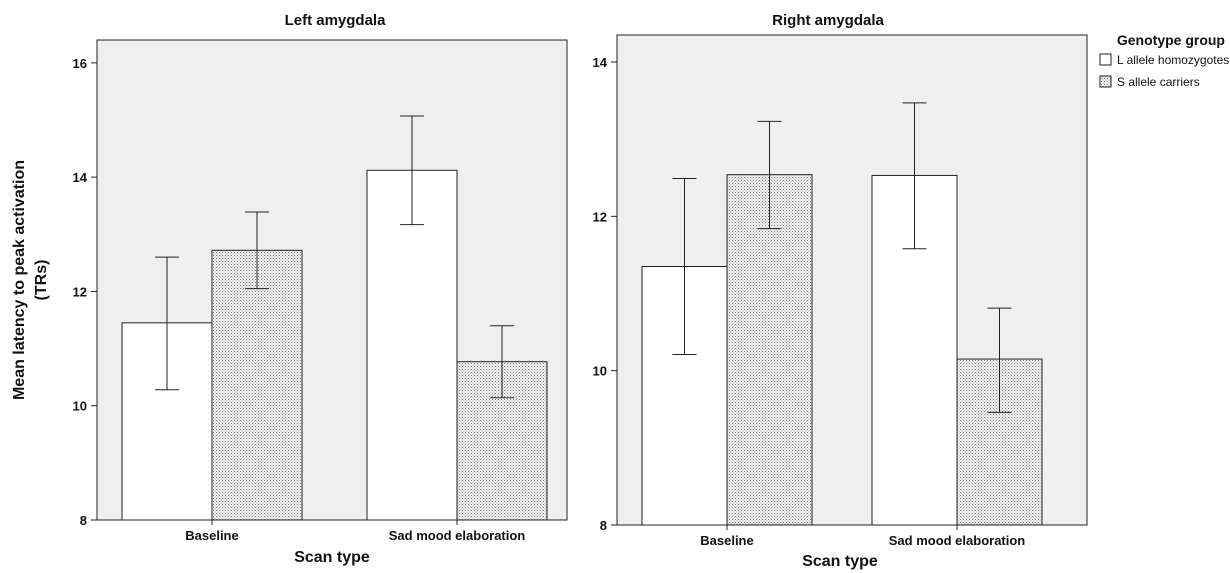 The height and width of the screenshot is (573, 1230). I want to click on right-error-bar-sad-mood-elaboration-s-allele-carriers, so click(999, 360).